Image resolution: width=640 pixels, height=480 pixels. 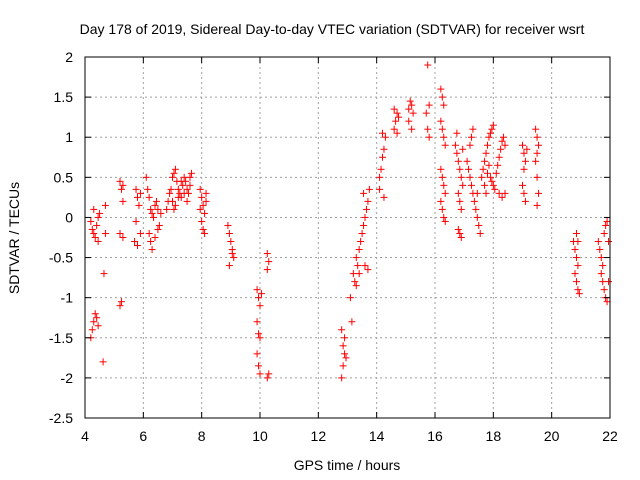 What do you see at coordinates (61, 338) in the screenshot?
I see `y-tick-label: -1.5` at bounding box center [61, 338].